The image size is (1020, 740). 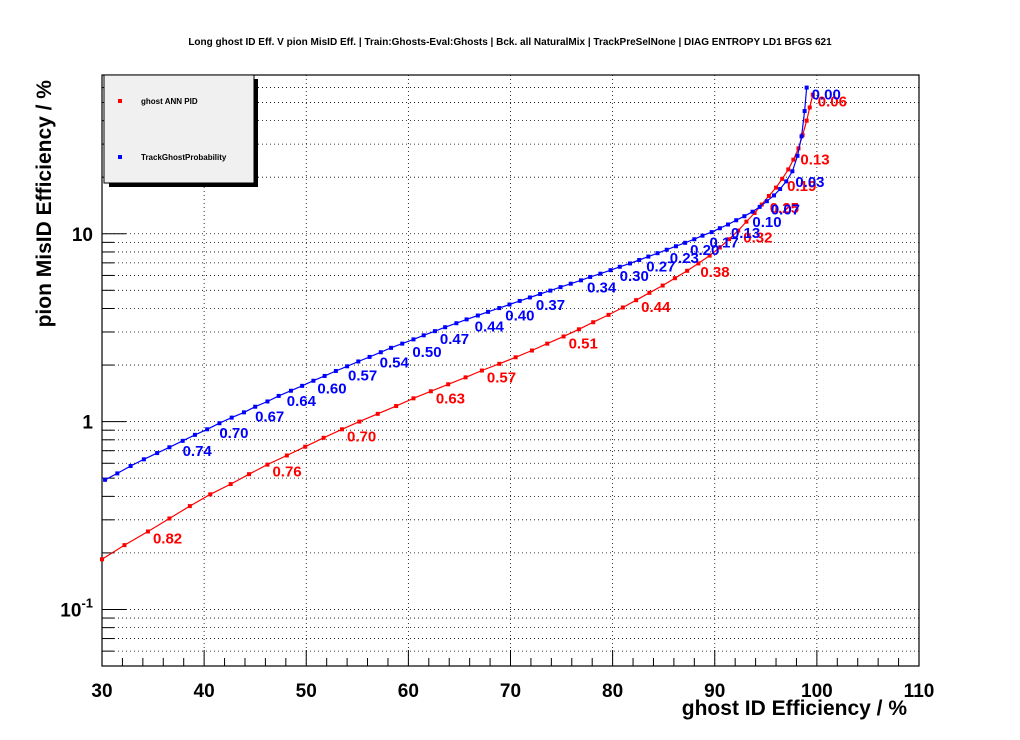 What do you see at coordinates (306, 691) in the screenshot?
I see `x-tick-label: 50` at bounding box center [306, 691].